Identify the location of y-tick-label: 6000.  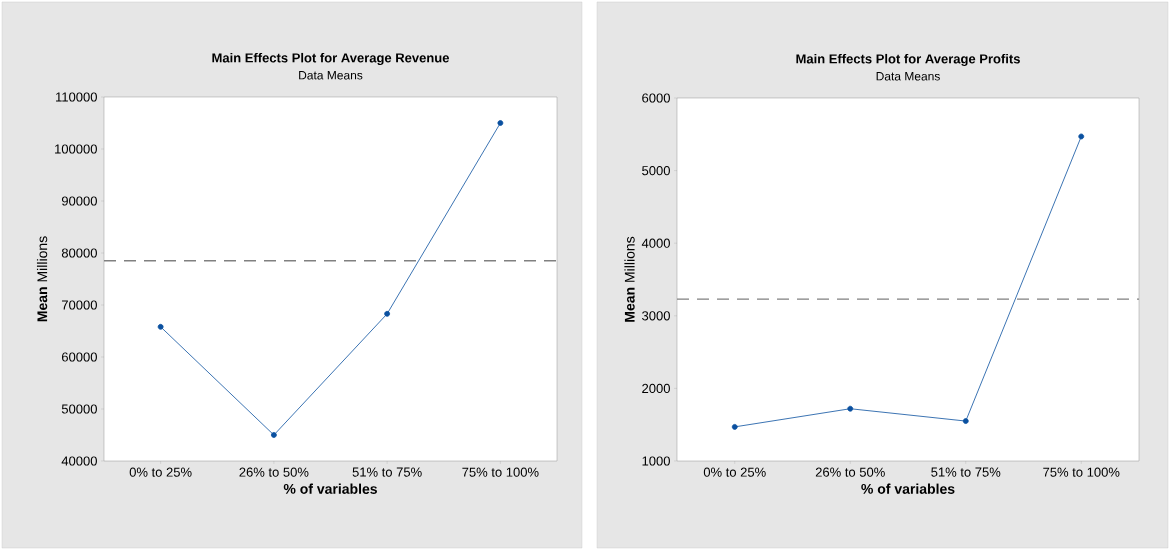
(656, 98).